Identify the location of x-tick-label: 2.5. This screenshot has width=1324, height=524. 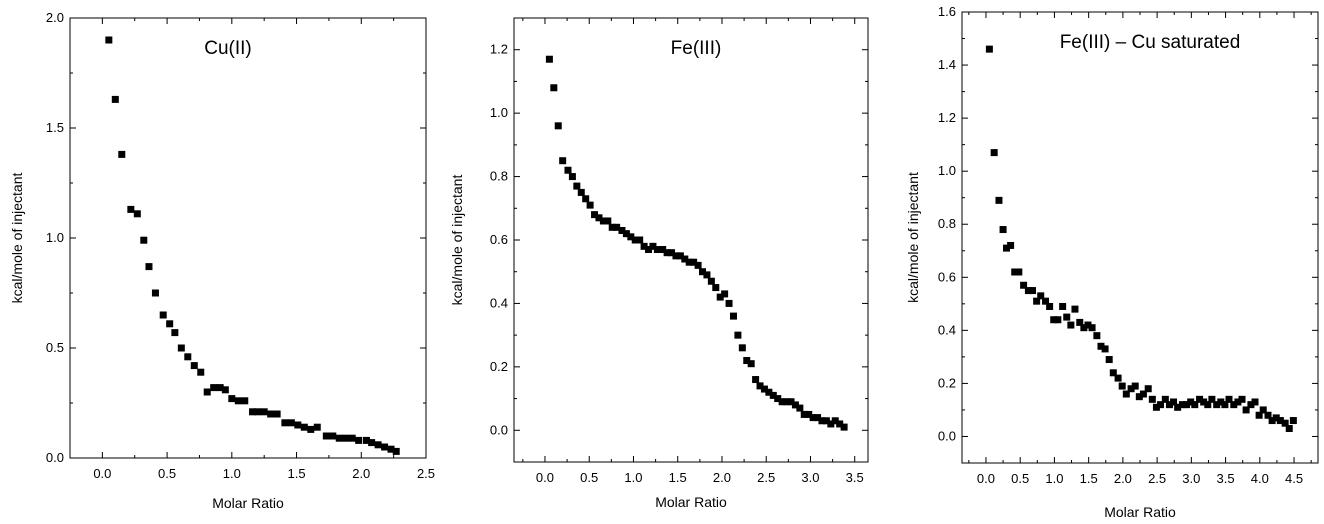
(426, 473).